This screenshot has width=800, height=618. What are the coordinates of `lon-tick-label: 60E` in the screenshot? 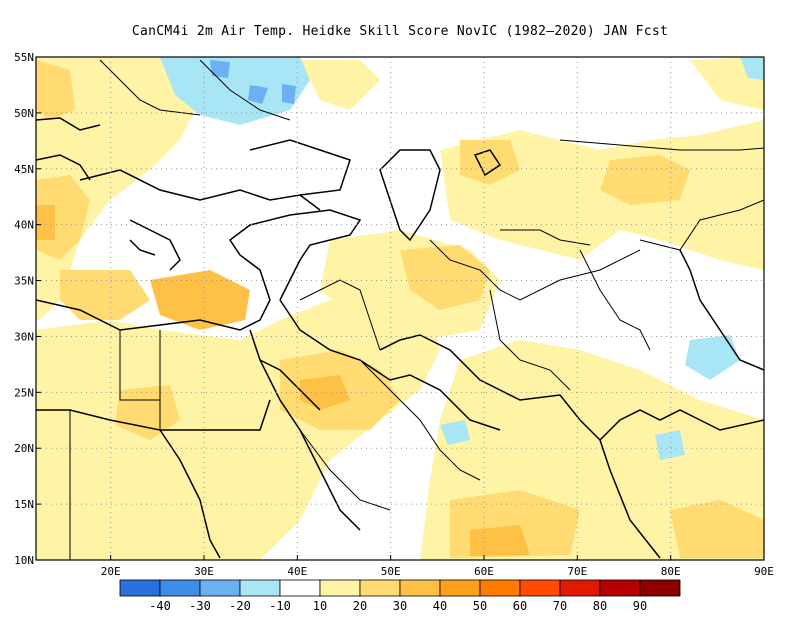 It's located at (484, 571).